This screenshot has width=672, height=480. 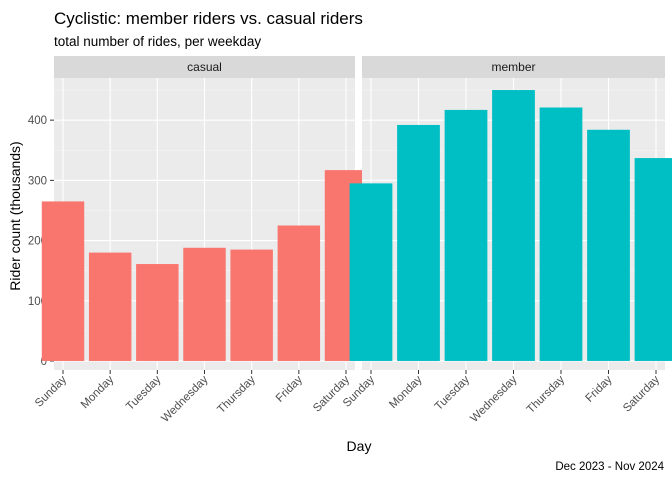 What do you see at coordinates (299, 293) in the screenshot?
I see `bar-casual-friday` at bounding box center [299, 293].